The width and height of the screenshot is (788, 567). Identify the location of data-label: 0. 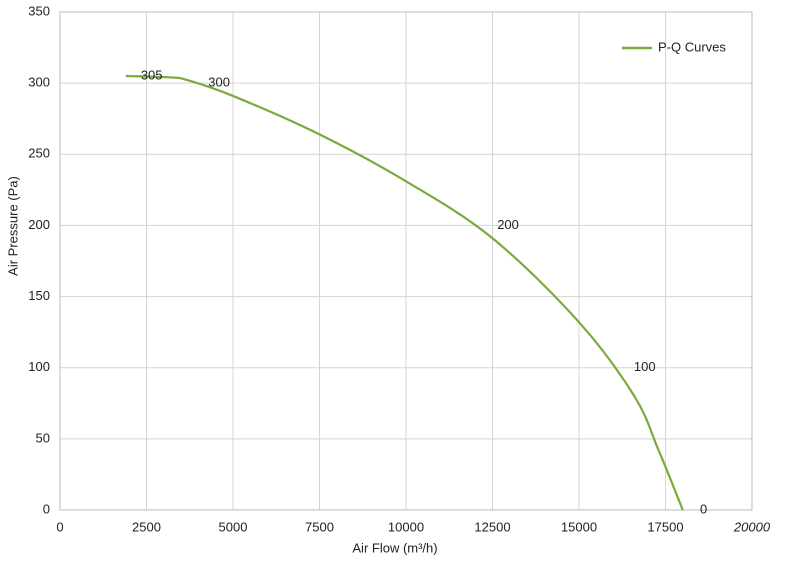
(703, 508).